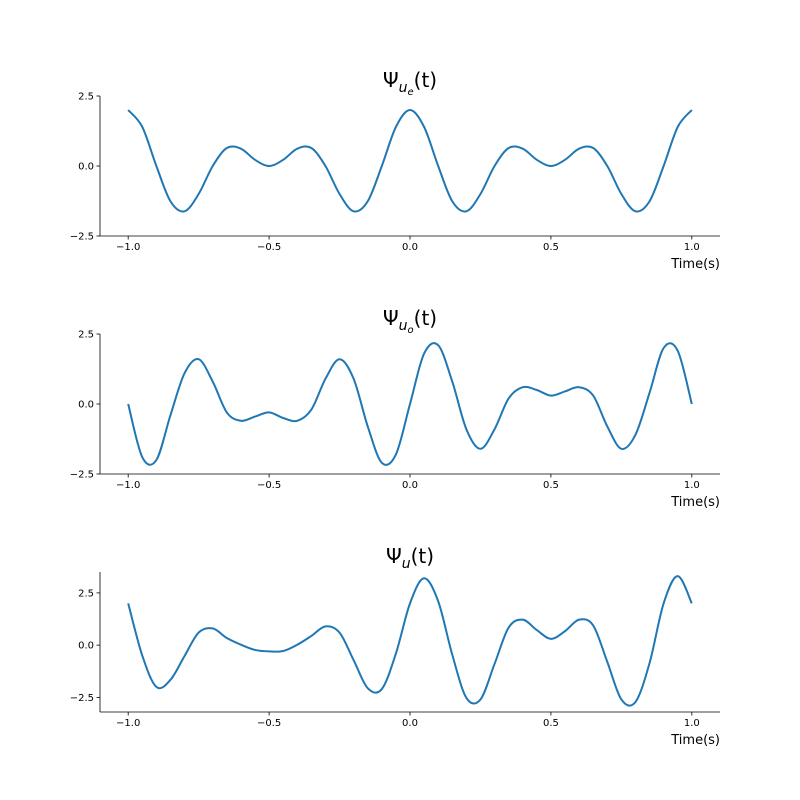 The width and height of the screenshot is (800, 800). I want to click on title-subsub: o, so click(411, 330).